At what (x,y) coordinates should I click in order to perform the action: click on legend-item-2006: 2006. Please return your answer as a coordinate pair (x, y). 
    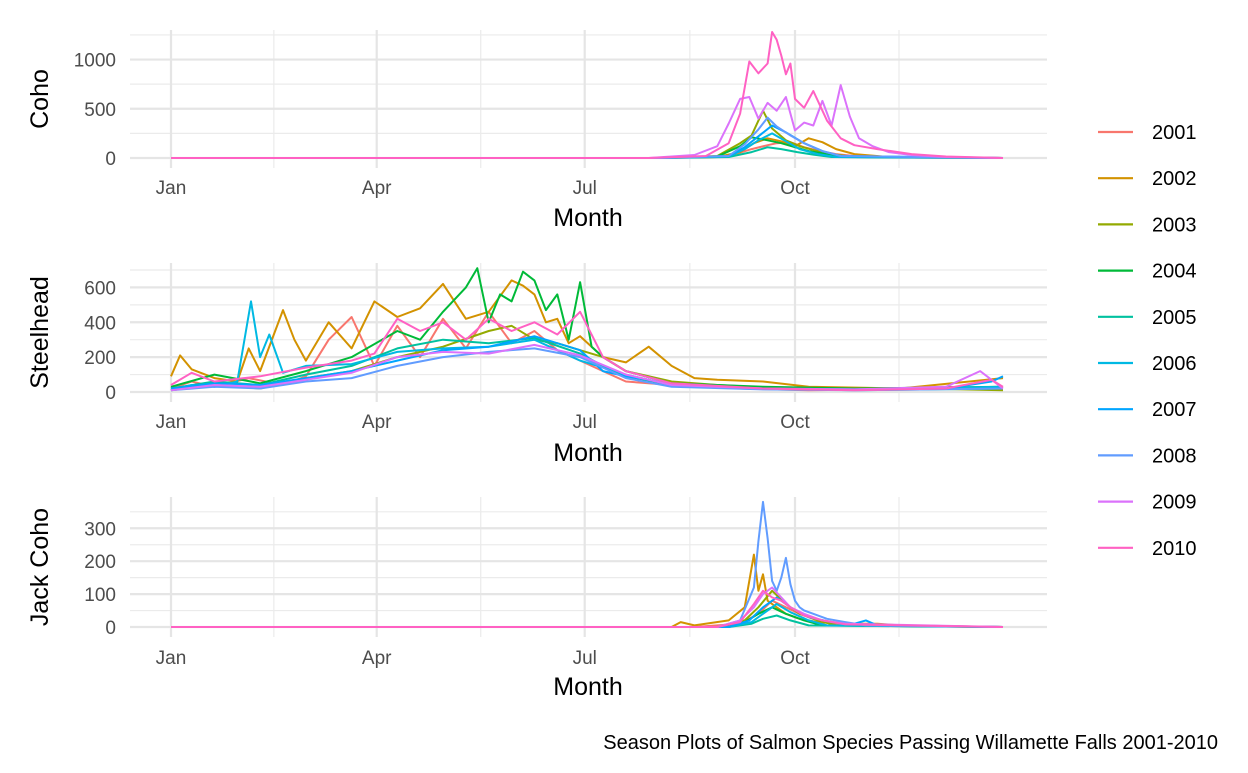
    Looking at the image, I should click on (1147, 364).